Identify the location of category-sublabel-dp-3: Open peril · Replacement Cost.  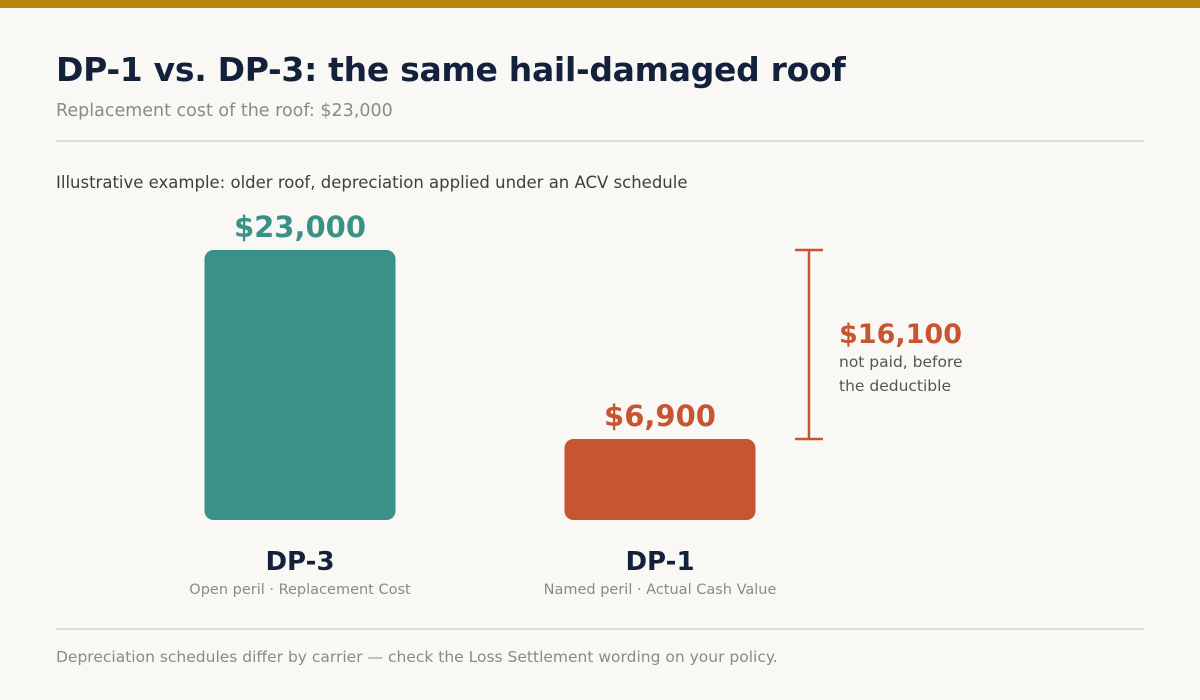
(300, 590).